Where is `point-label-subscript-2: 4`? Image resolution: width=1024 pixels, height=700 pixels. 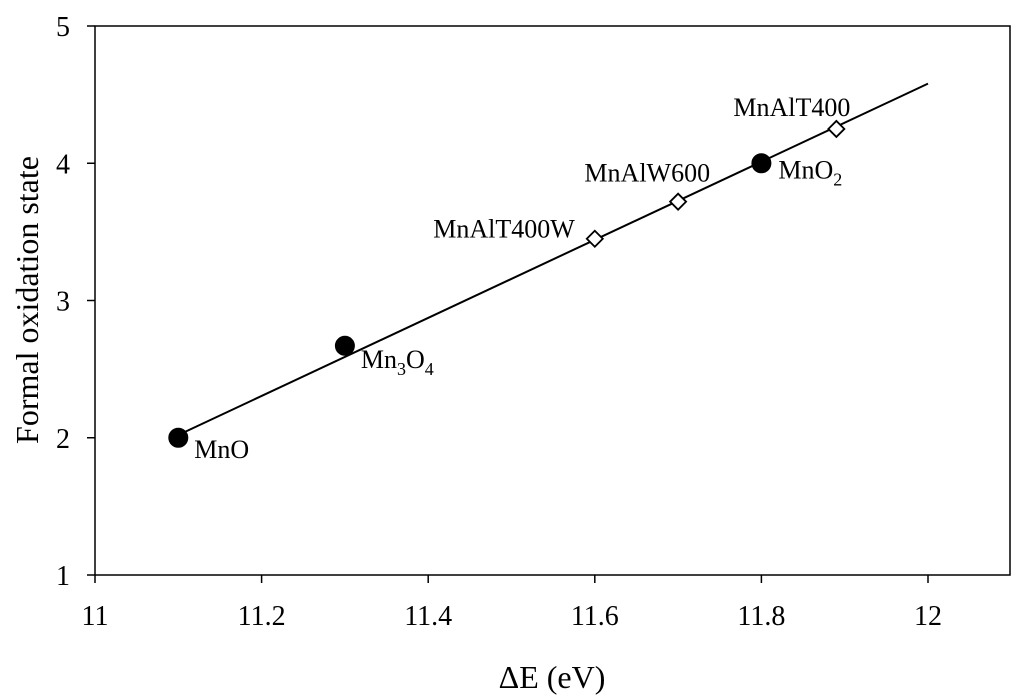
point-label-subscript-2: 4 is located at coordinates (429, 369).